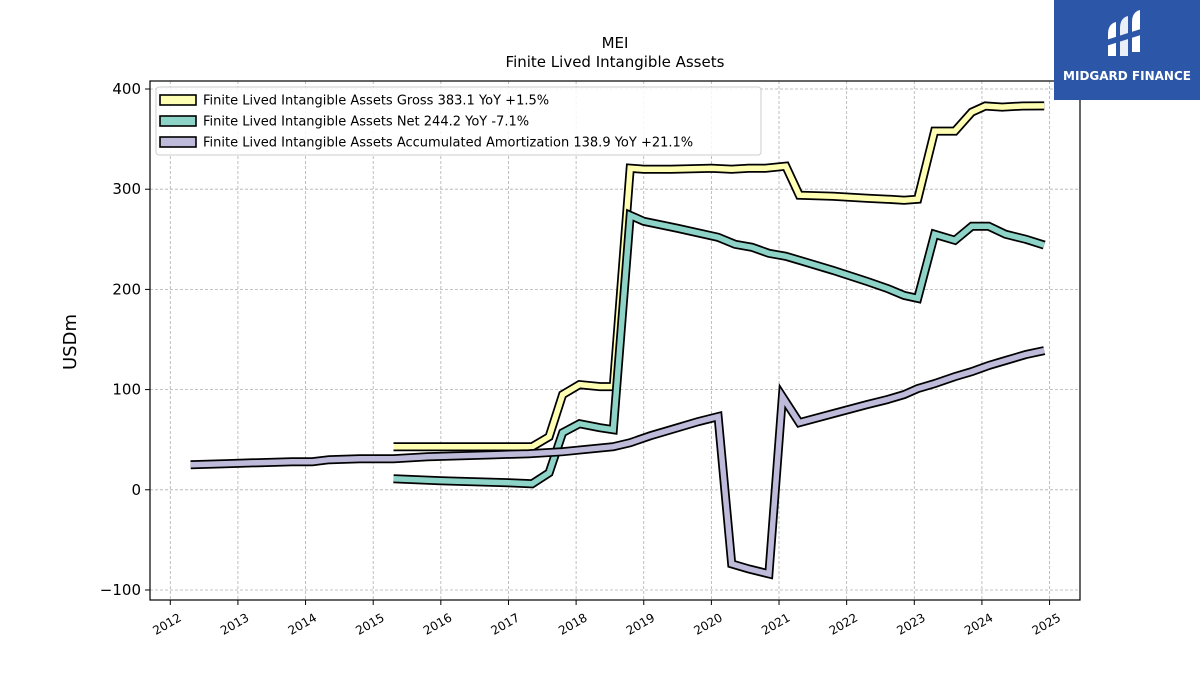 The image size is (1200, 675). I want to click on y-tick-label: −100, so click(120, 590).